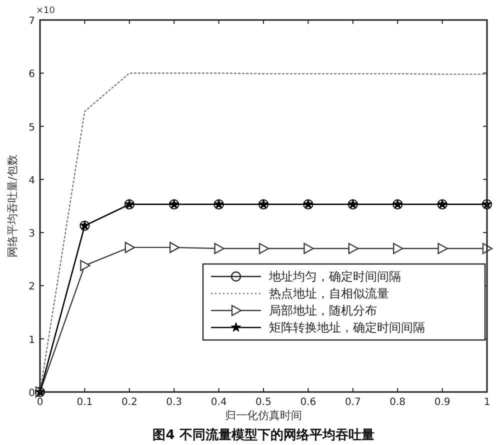 The height and width of the screenshot is (445, 500). What do you see at coordinates (442, 402) in the screenshot?
I see `x-tick-label: 0.9` at bounding box center [442, 402].